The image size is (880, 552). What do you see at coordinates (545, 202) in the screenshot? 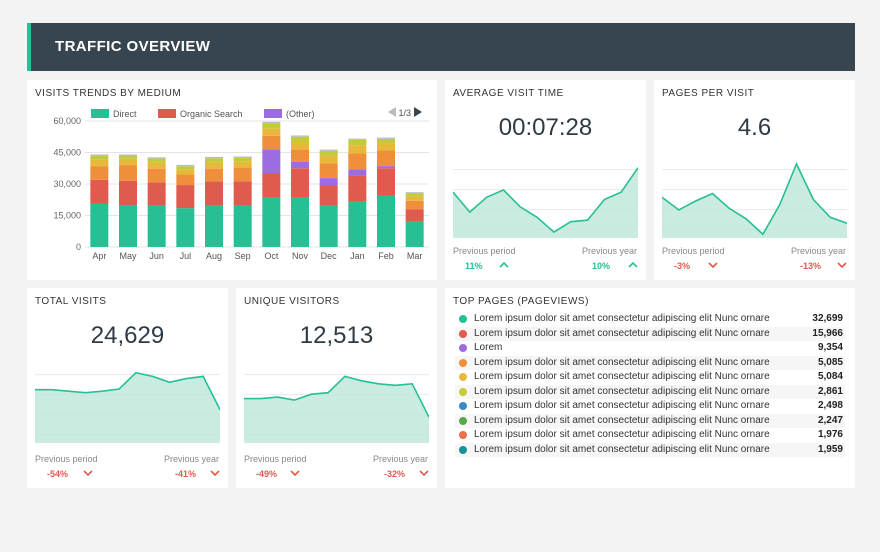
I see `avg-visit-sparkline` at bounding box center [545, 202].